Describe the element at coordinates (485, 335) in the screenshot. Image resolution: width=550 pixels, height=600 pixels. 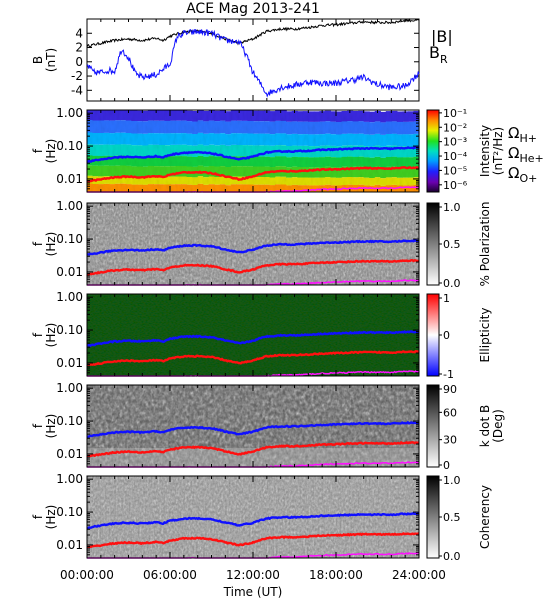
I see `colorbar-label: Ellipticity` at that location.